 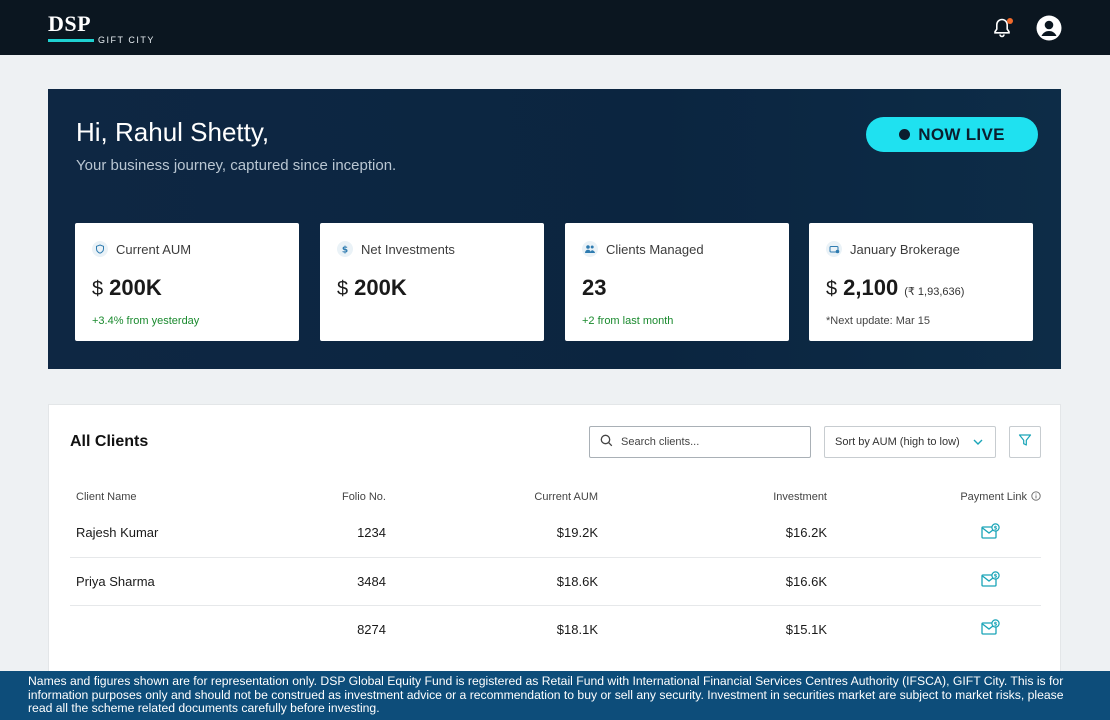 I want to click on table-row: Priya Sharma 3484 $18.6K $16.6K $, so click(x=555, y=581).